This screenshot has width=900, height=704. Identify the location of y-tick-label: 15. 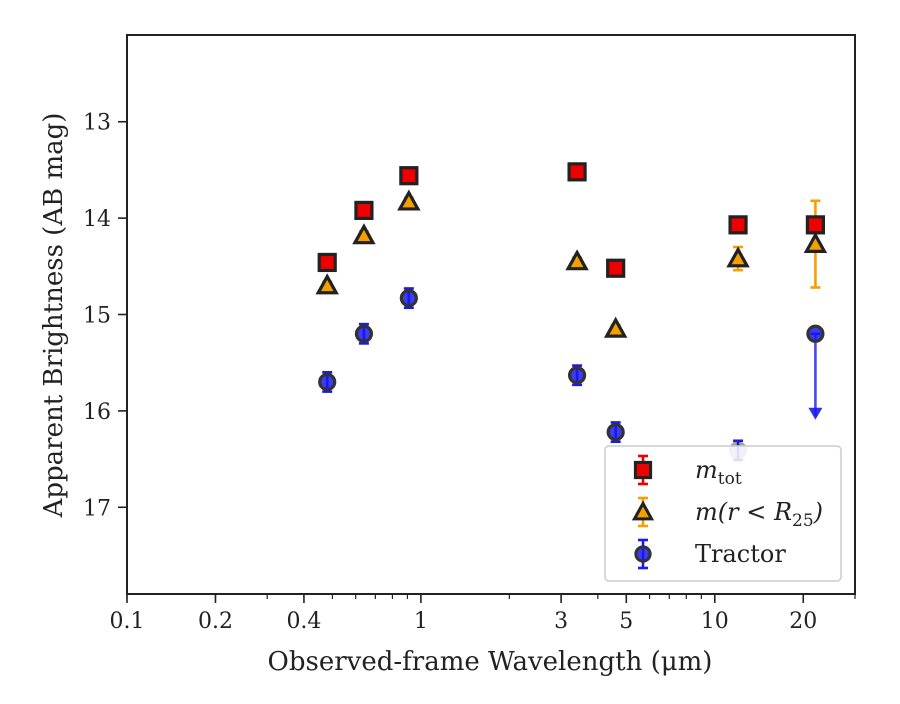
(97, 316).